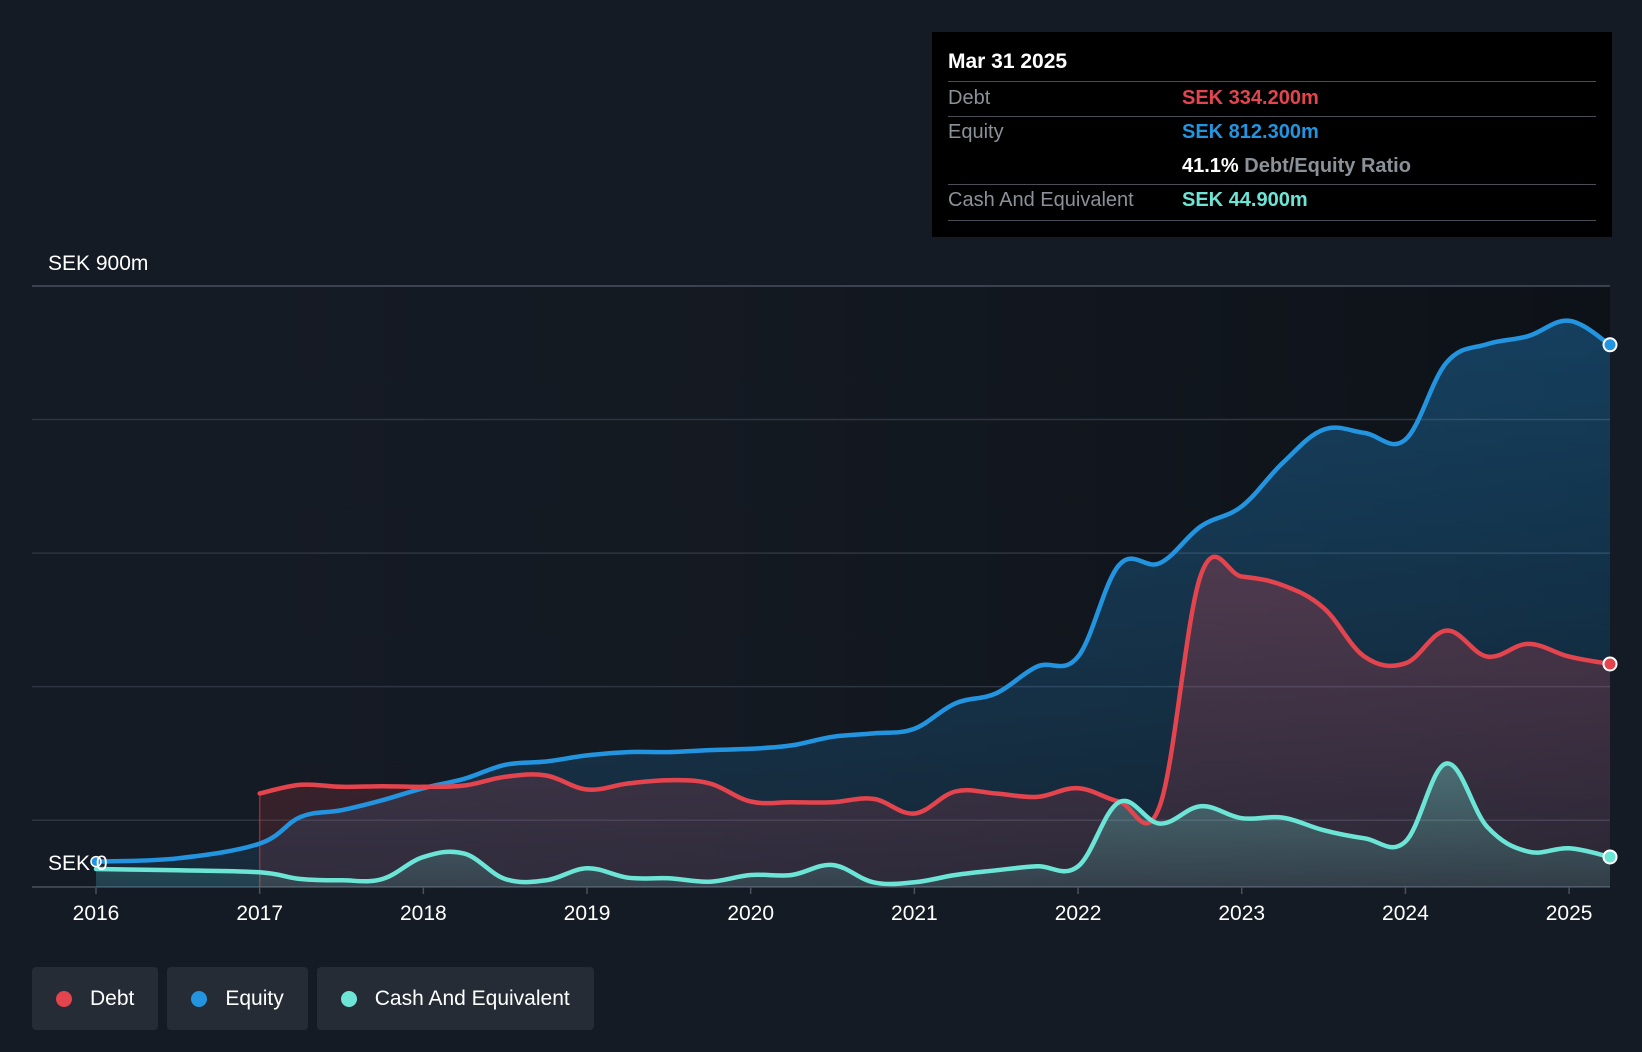  I want to click on x-tick-label: 2023, so click(1241, 913).